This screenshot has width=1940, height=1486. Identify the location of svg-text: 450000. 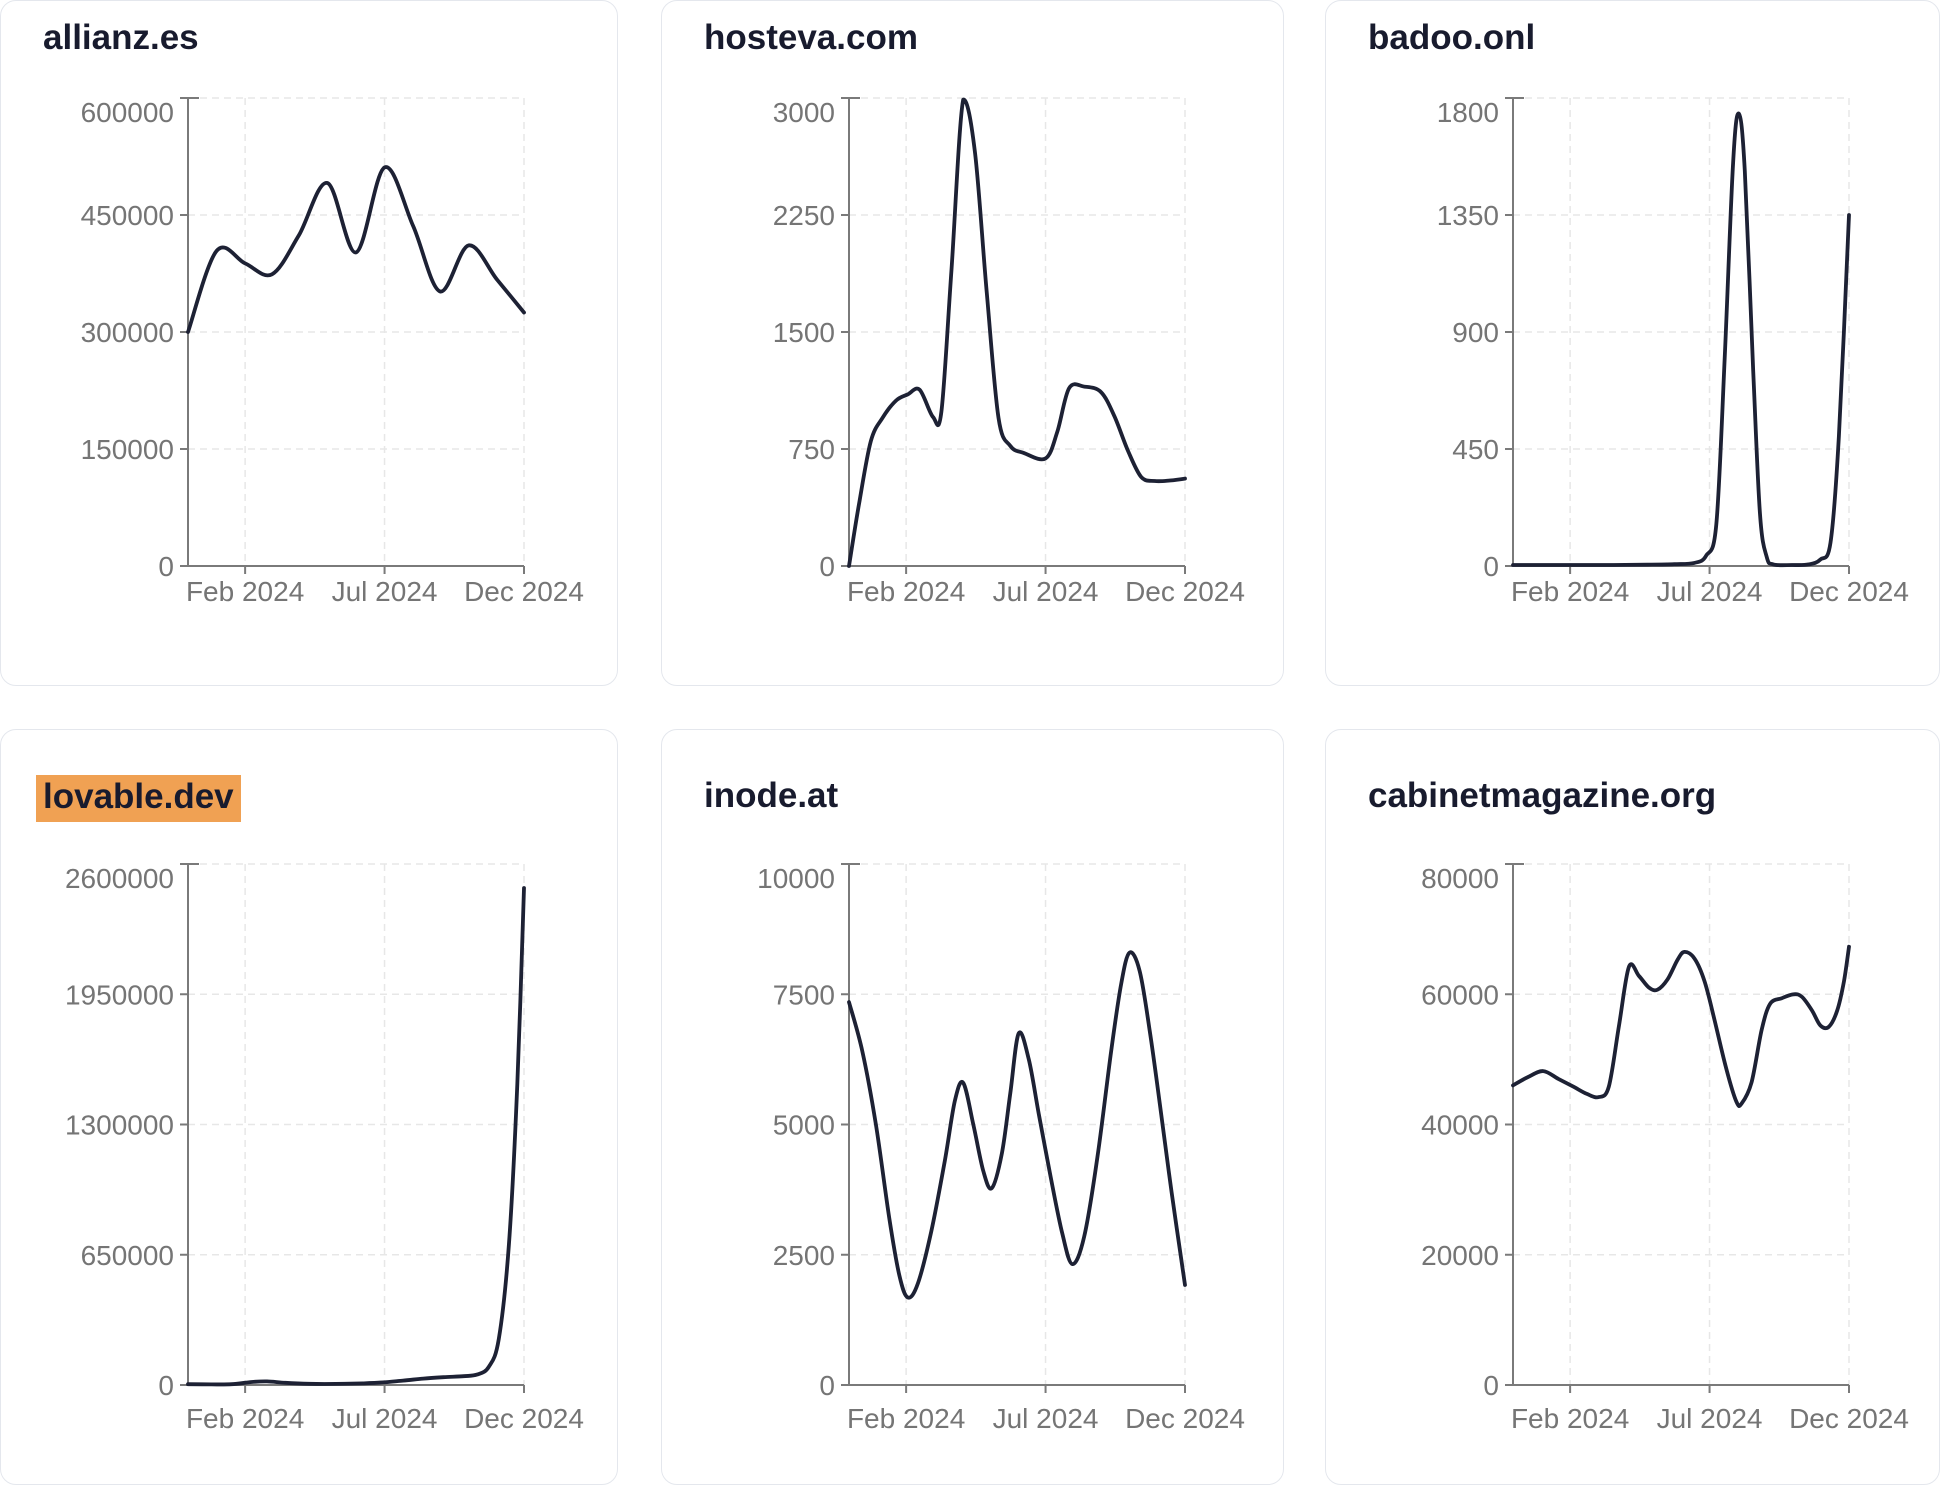
(127, 215).